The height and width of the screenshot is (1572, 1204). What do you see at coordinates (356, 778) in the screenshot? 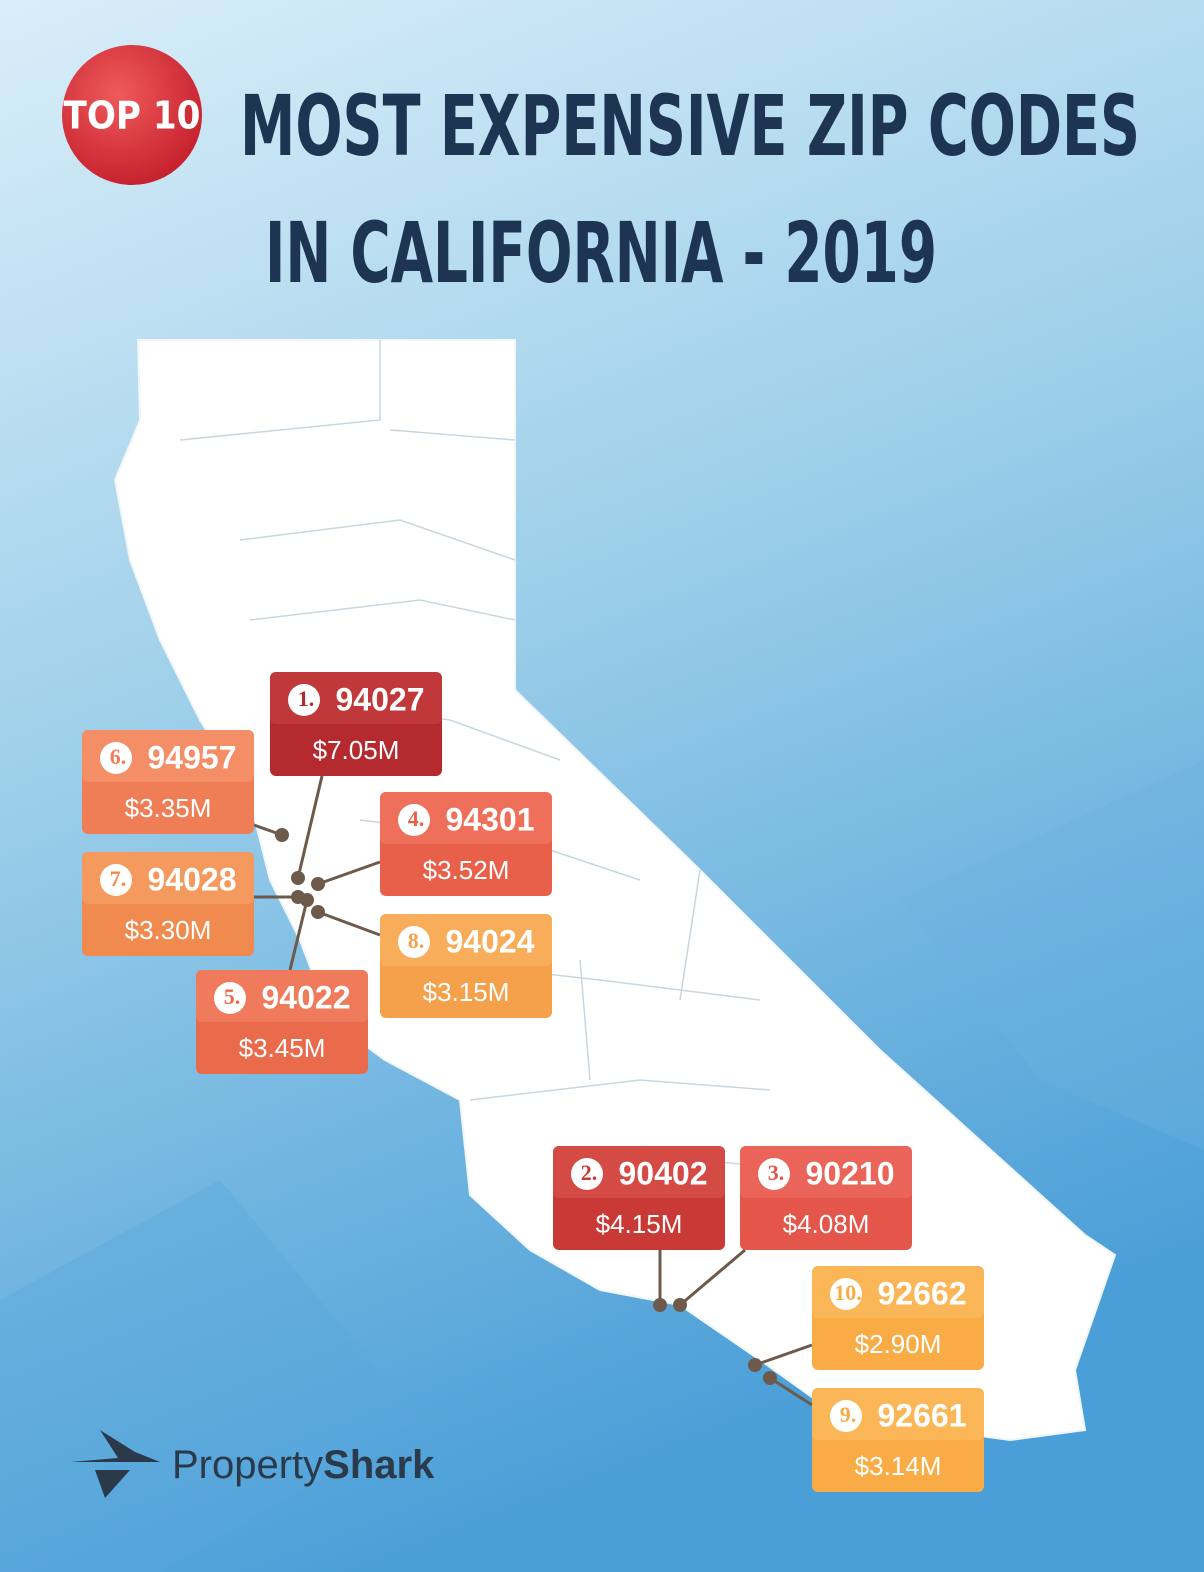
I see `zip-label: 1. 94027 $7.05M` at bounding box center [356, 778].